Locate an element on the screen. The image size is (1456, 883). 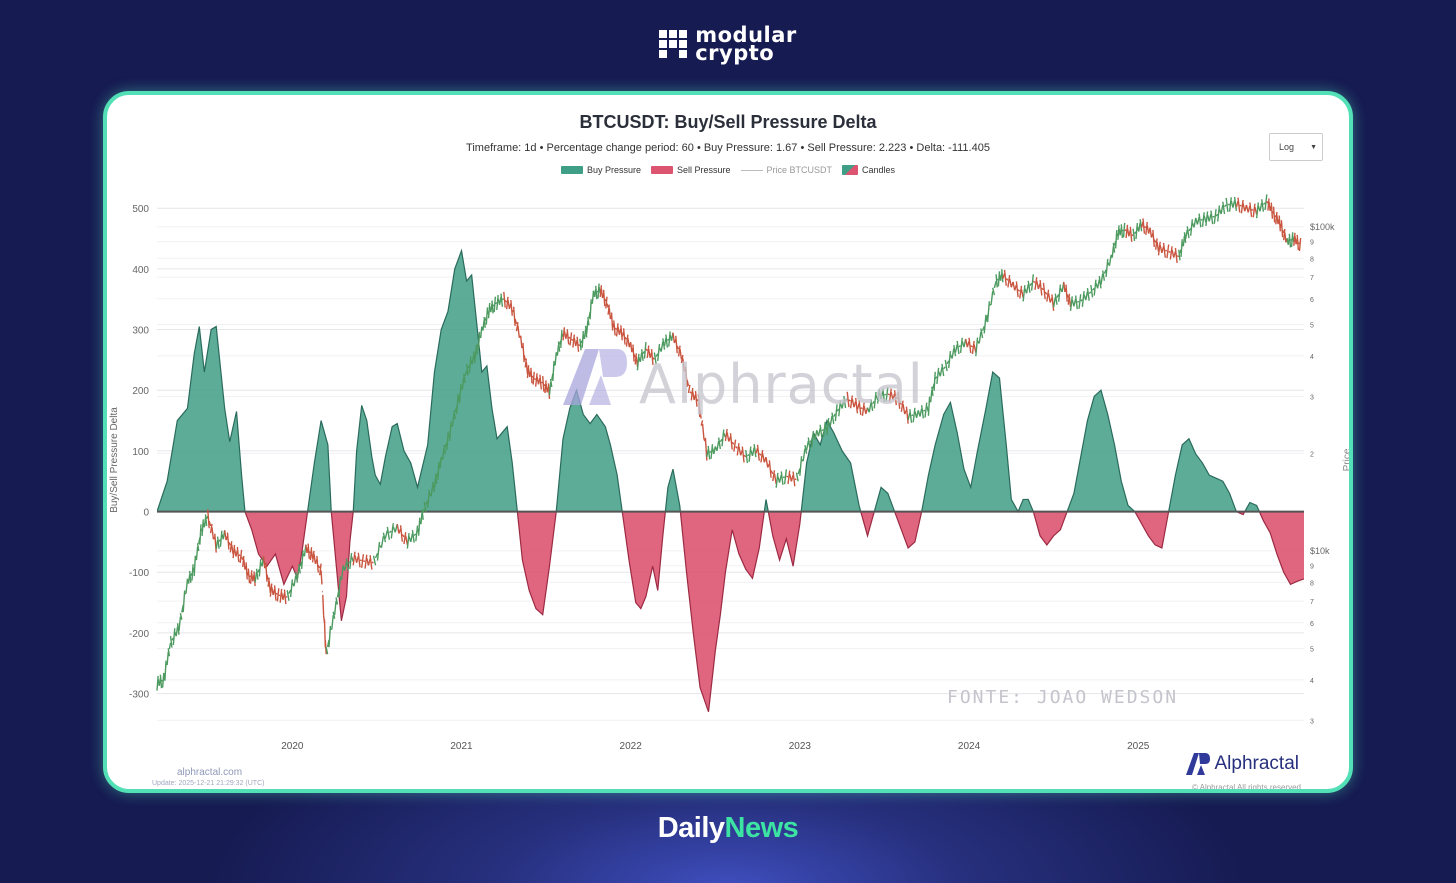
x-tick-label: 2024 is located at coordinates (969, 746).